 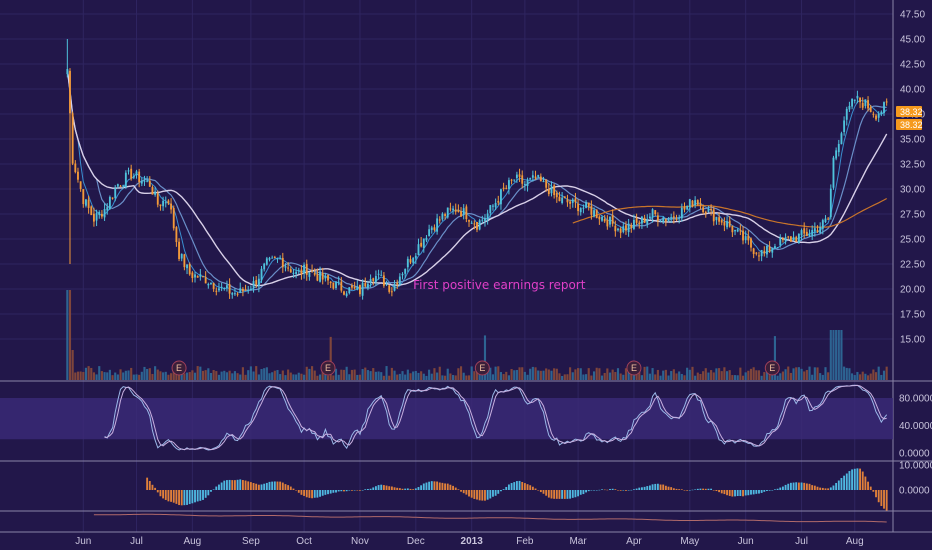 What do you see at coordinates (914, 454) in the screenshot?
I see `stochastic-tick-label: 0.0000` at bounding box center [914, 454].